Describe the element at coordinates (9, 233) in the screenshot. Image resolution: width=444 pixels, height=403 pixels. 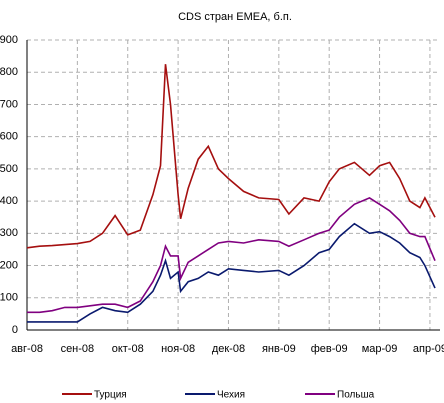
I see `y-tick-label: 300` at that location.